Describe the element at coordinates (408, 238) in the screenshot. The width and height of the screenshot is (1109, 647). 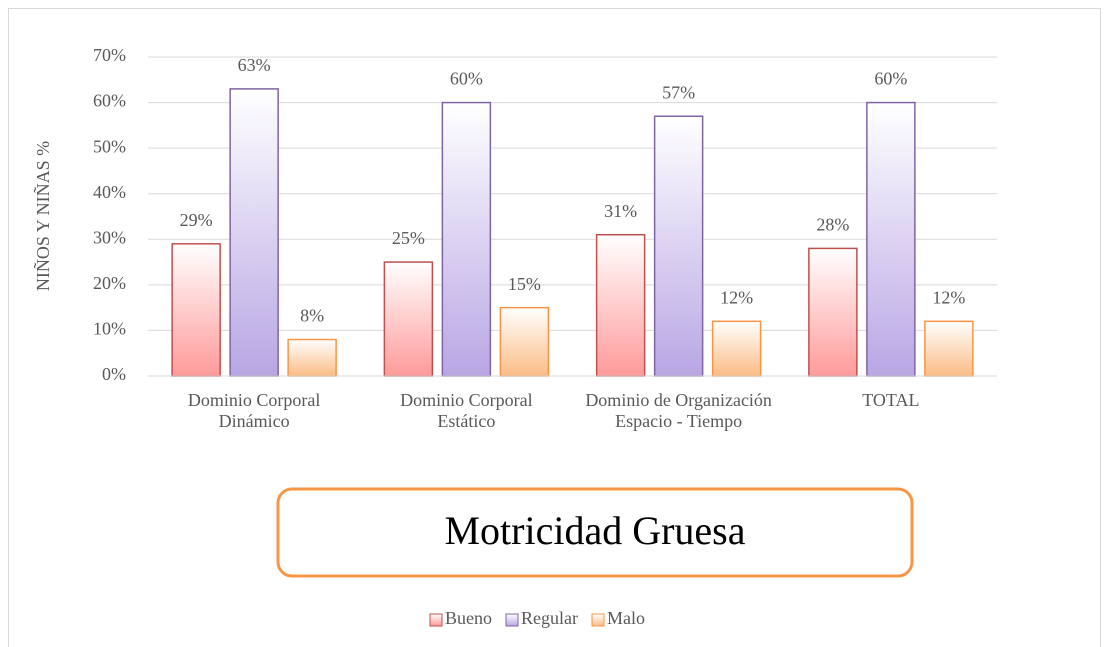
I see `data-label: 25%` at that location.